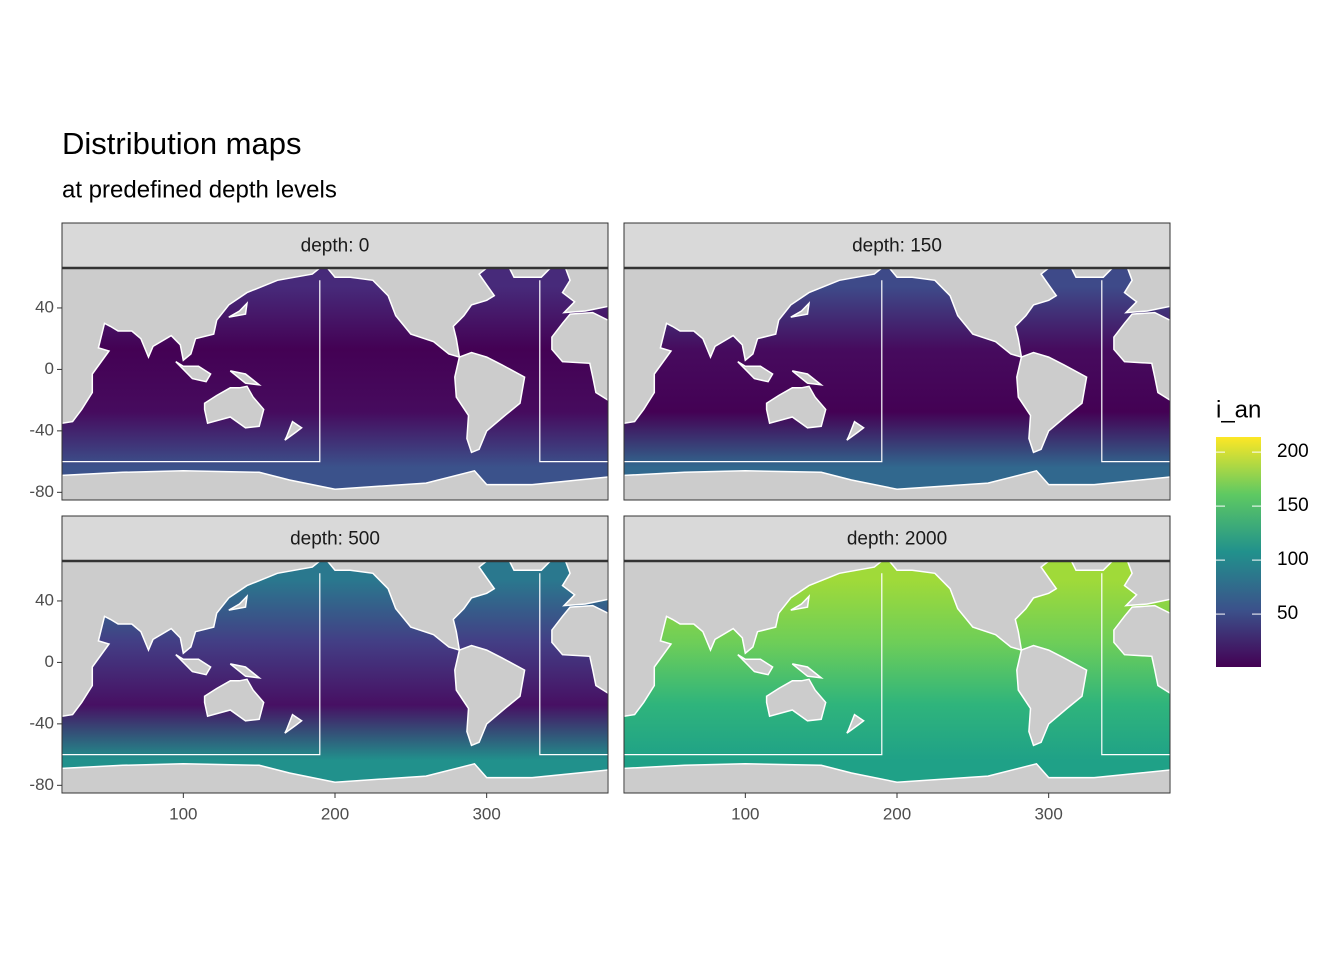 This screenshot has width=1344, height=960. I want to click on chart-subtitle: at predefined depth levels, so click(199, 189).